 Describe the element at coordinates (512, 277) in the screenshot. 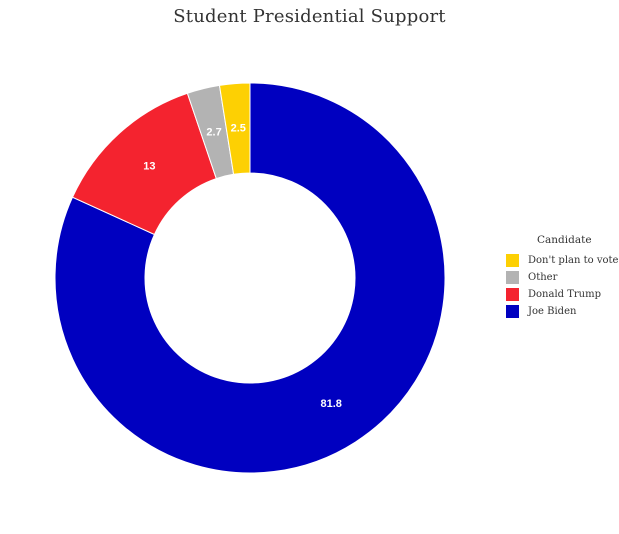

I see `legend-swatch-other` at that location.